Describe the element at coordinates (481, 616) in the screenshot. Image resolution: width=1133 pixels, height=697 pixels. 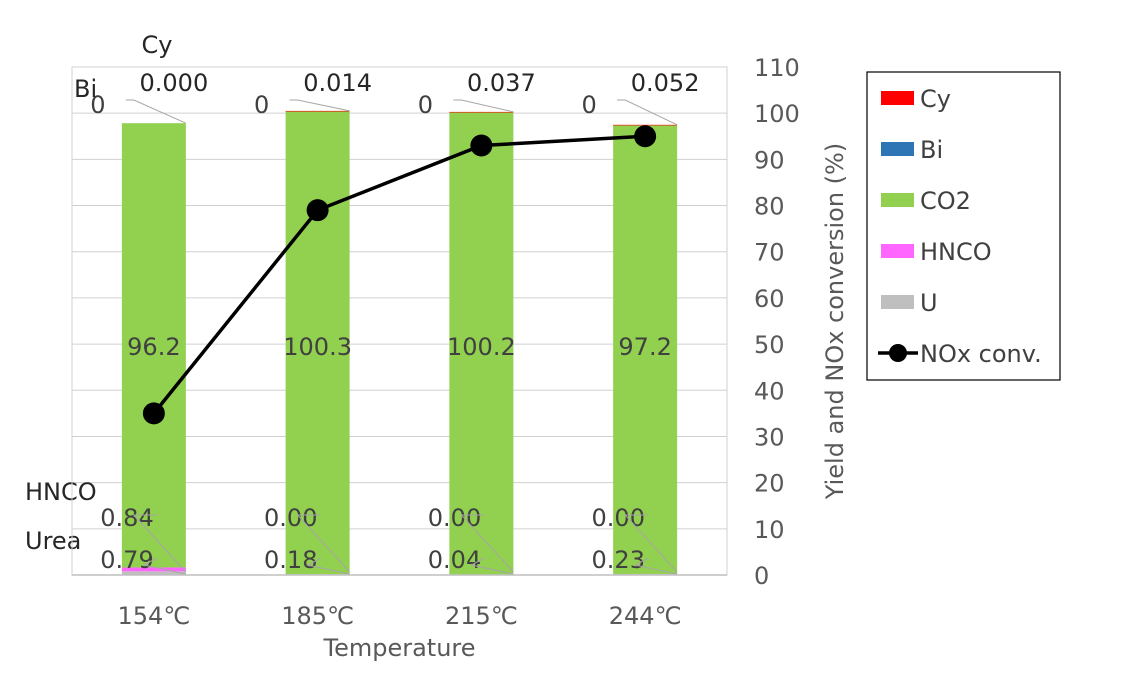
I see `x-tick-label: 215℃` at that location.